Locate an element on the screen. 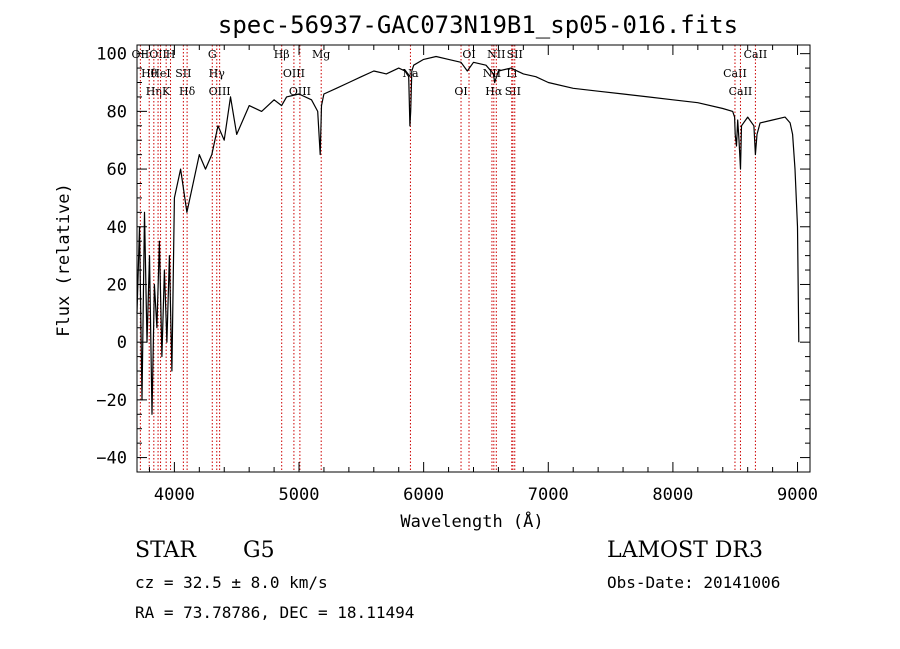 Image resolution: width=900 pixels, height=649 pixels. y-tick-label: −20 is located at coordinates (111, 401).